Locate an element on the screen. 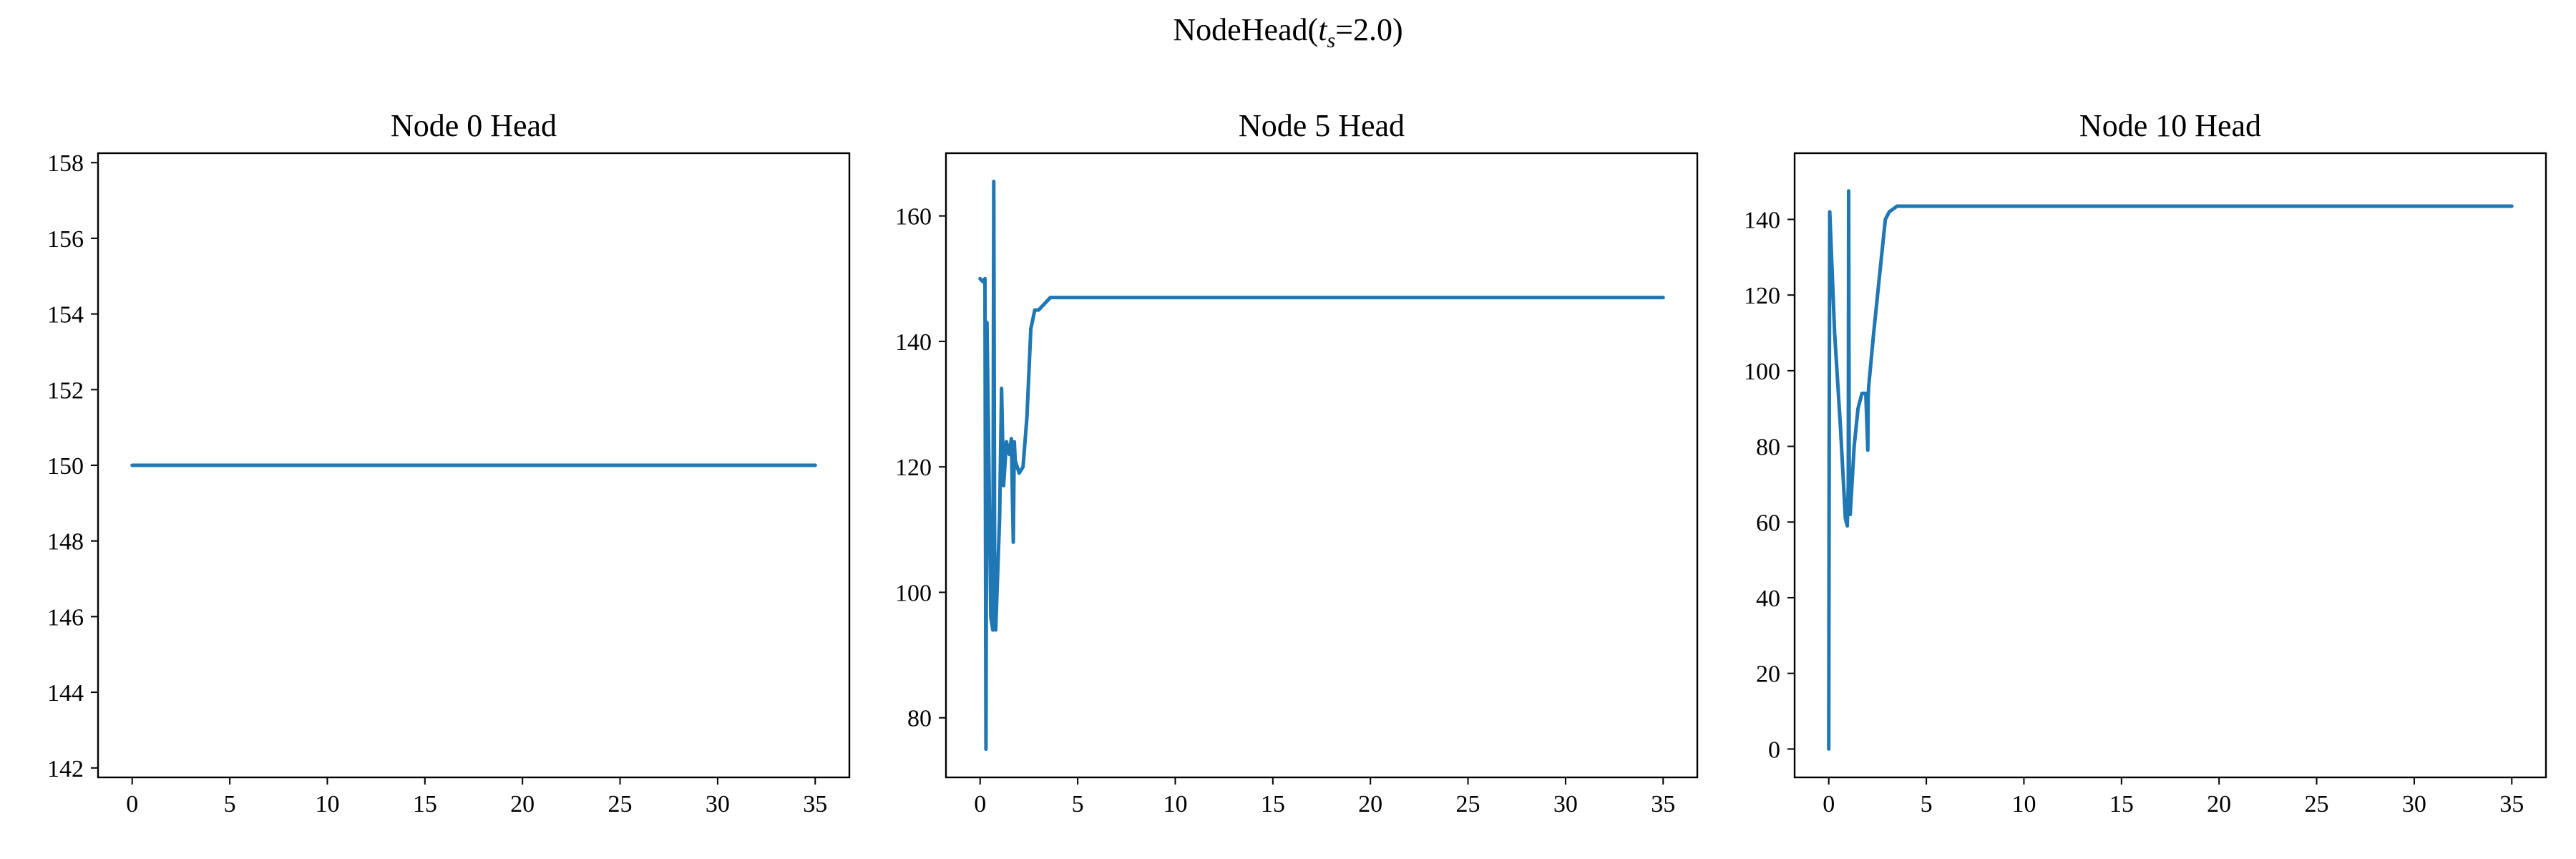 This screenshot has height=859, width=2576. node-5-y-tick-label: 160 is located at coordinates (913, 217).